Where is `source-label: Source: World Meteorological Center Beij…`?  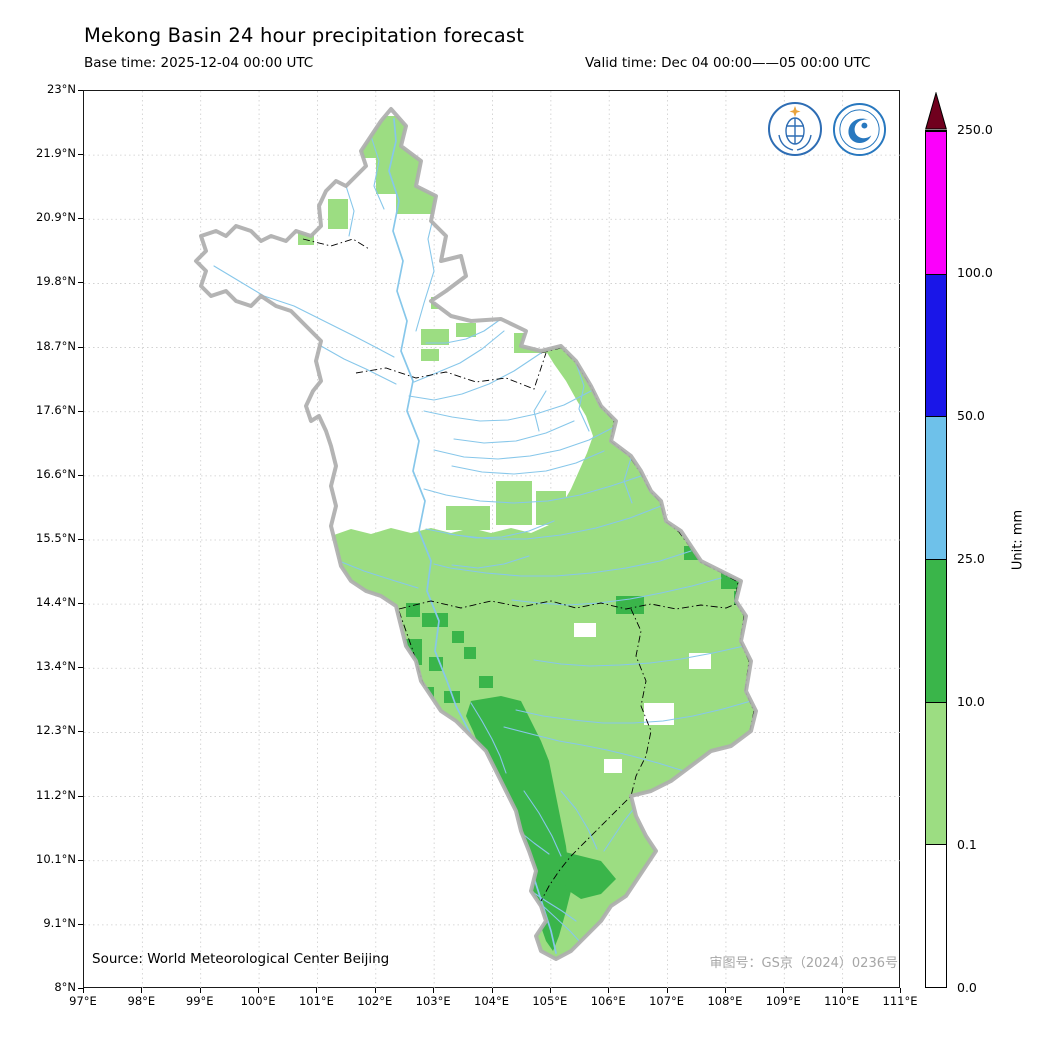
source-label: Source: World Meteorological Center Beij… is located at coordinates (241, 959).